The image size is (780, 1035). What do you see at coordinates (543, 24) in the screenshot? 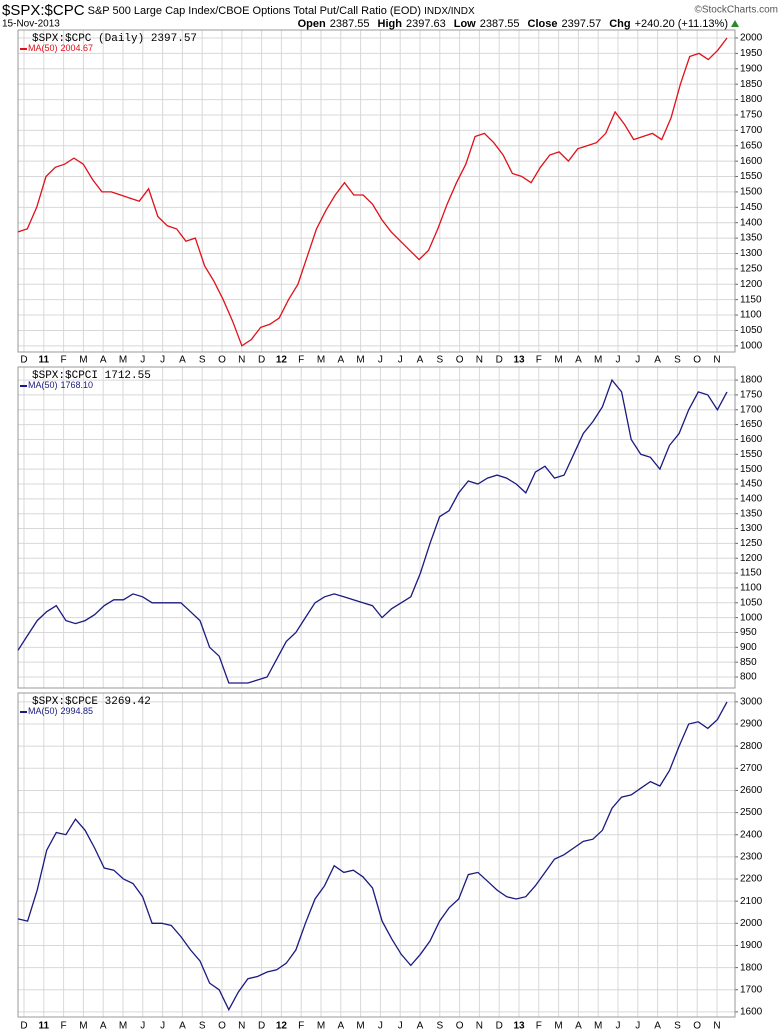
I see `quote-label: Close` at bounding box center [543, 24].